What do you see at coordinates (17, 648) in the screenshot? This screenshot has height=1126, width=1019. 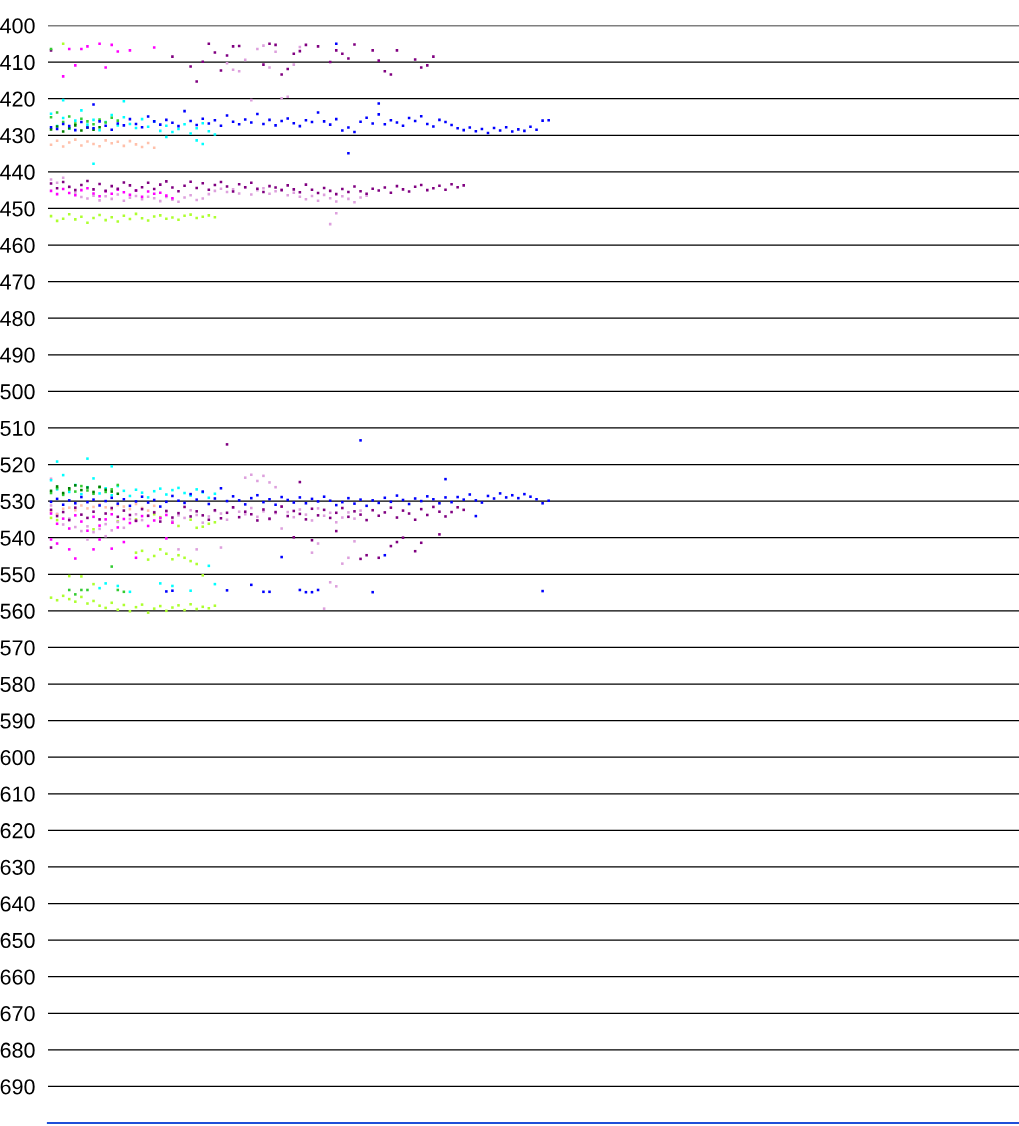 I see `y-tick-label: 570` at bounding box center [17, 648].